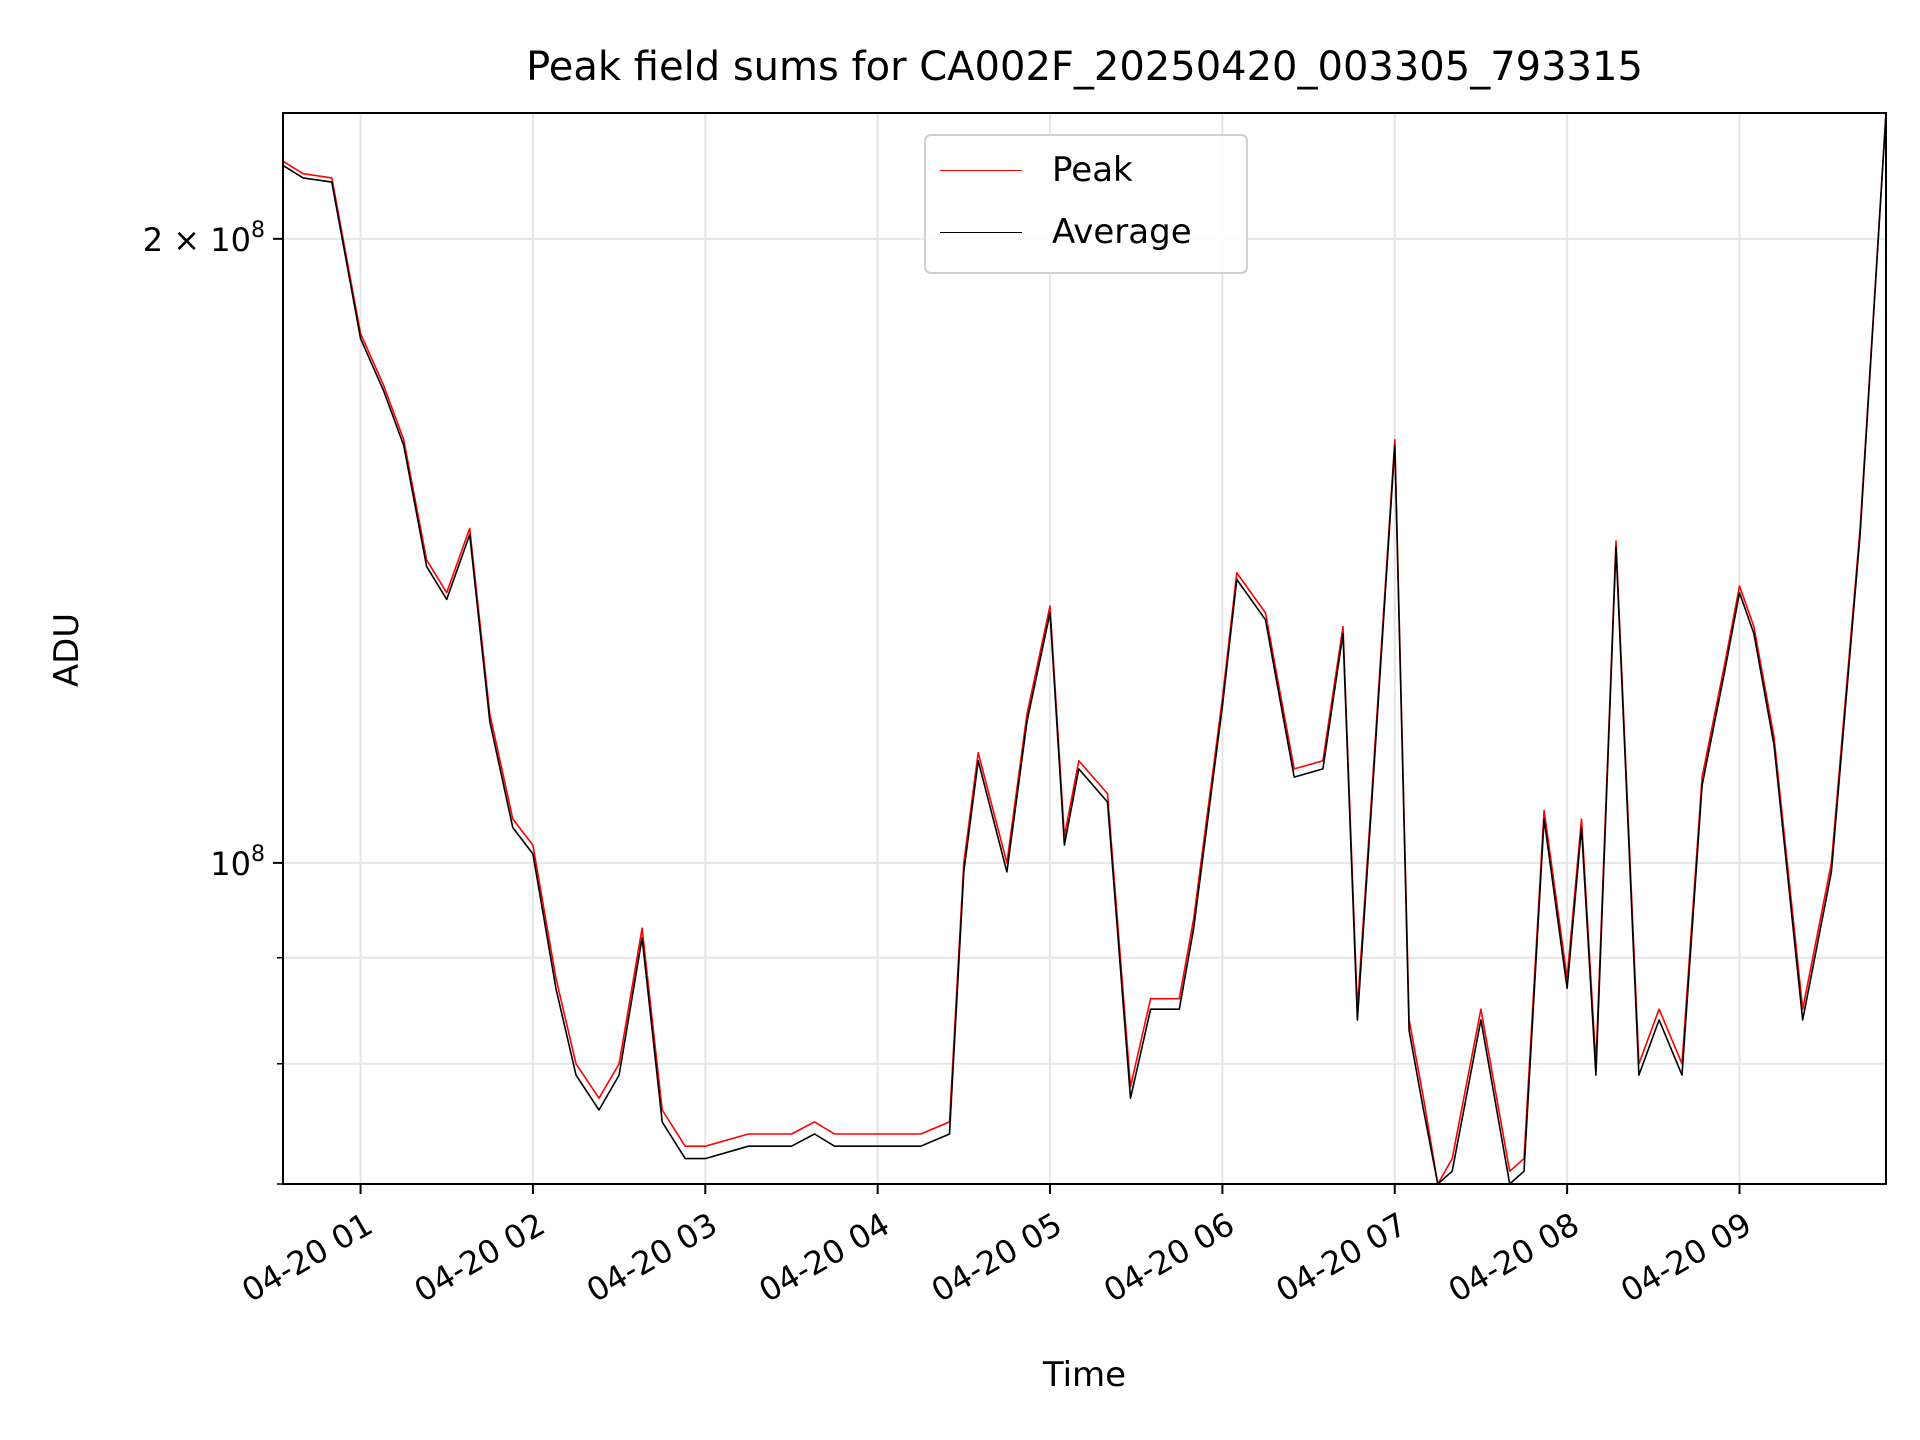  What do you see at coordinates (204, 238) in the screenshot?
I see `y-tick-label: 2 × 108` at bounding box center [204, 238].